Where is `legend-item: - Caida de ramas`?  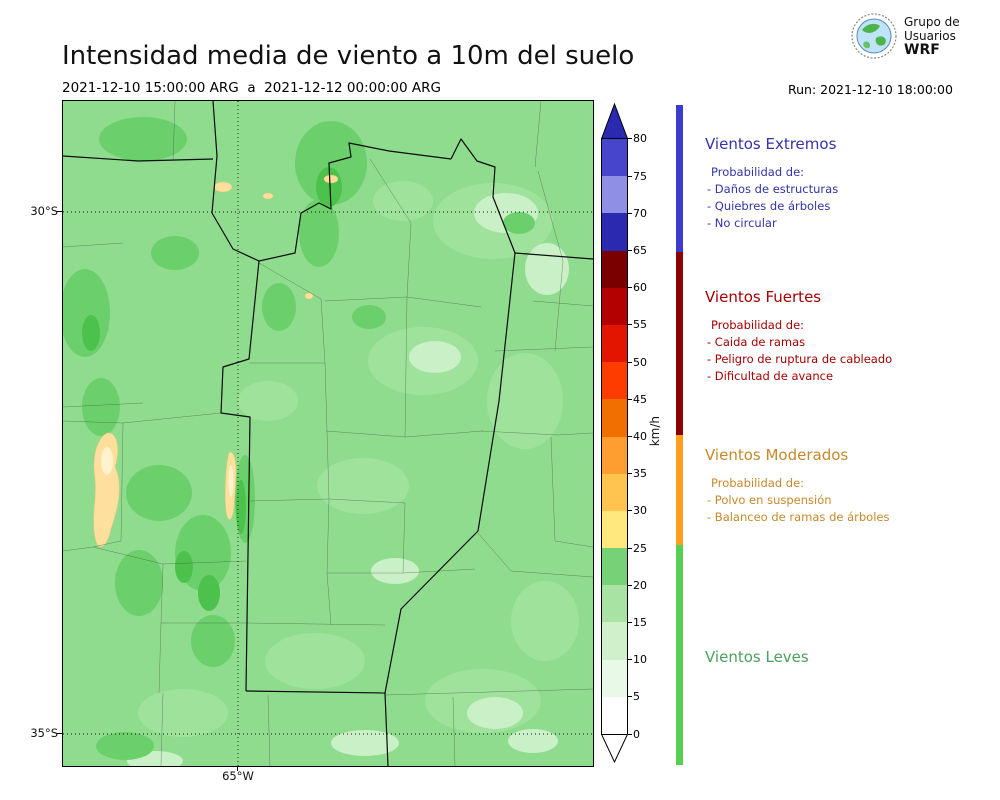 legend-item: - Caida de ramas is located at coordinates (756, 342).